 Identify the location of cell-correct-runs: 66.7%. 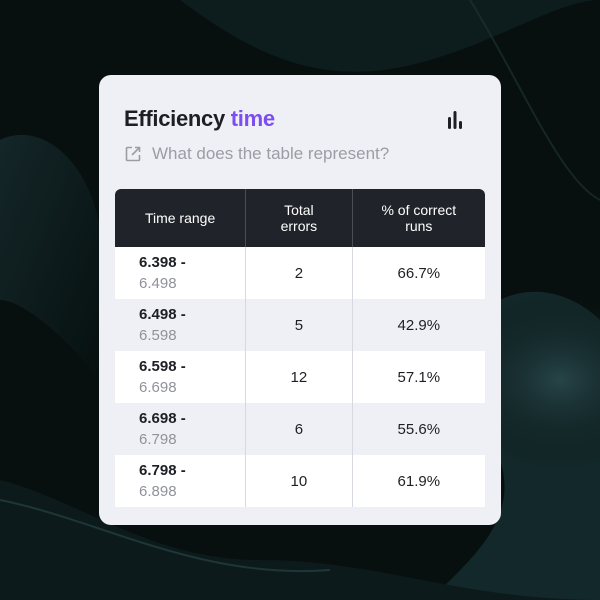
(419, 273).